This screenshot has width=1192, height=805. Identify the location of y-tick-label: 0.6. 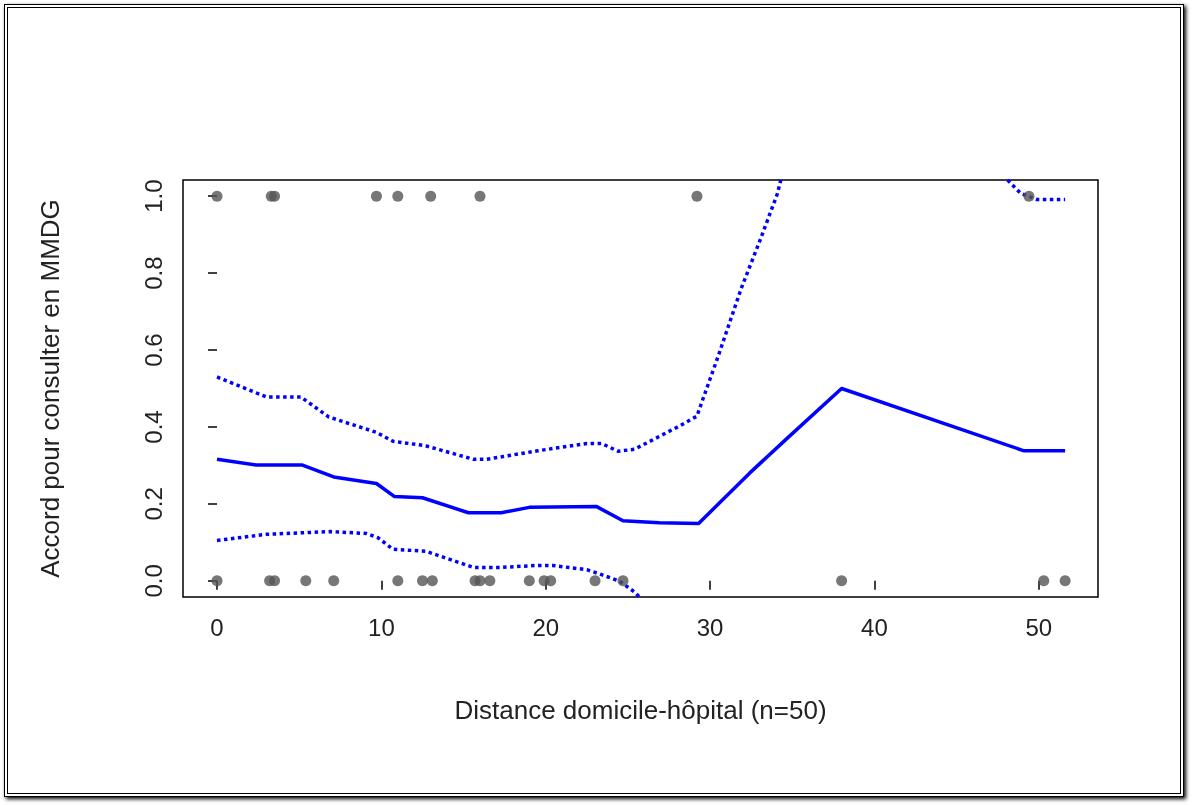
(153, 350).